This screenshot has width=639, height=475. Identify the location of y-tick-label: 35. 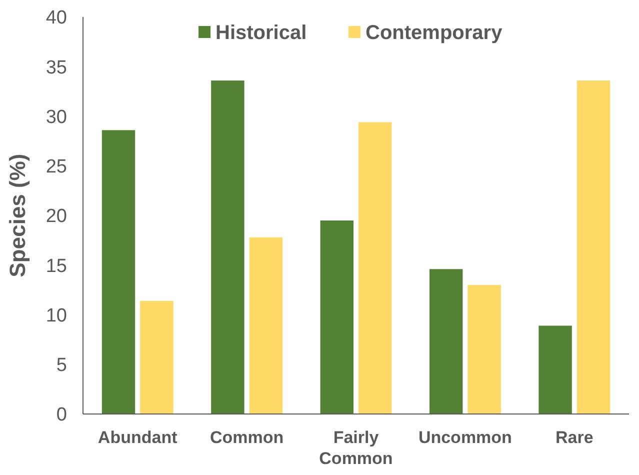
(56, 67).